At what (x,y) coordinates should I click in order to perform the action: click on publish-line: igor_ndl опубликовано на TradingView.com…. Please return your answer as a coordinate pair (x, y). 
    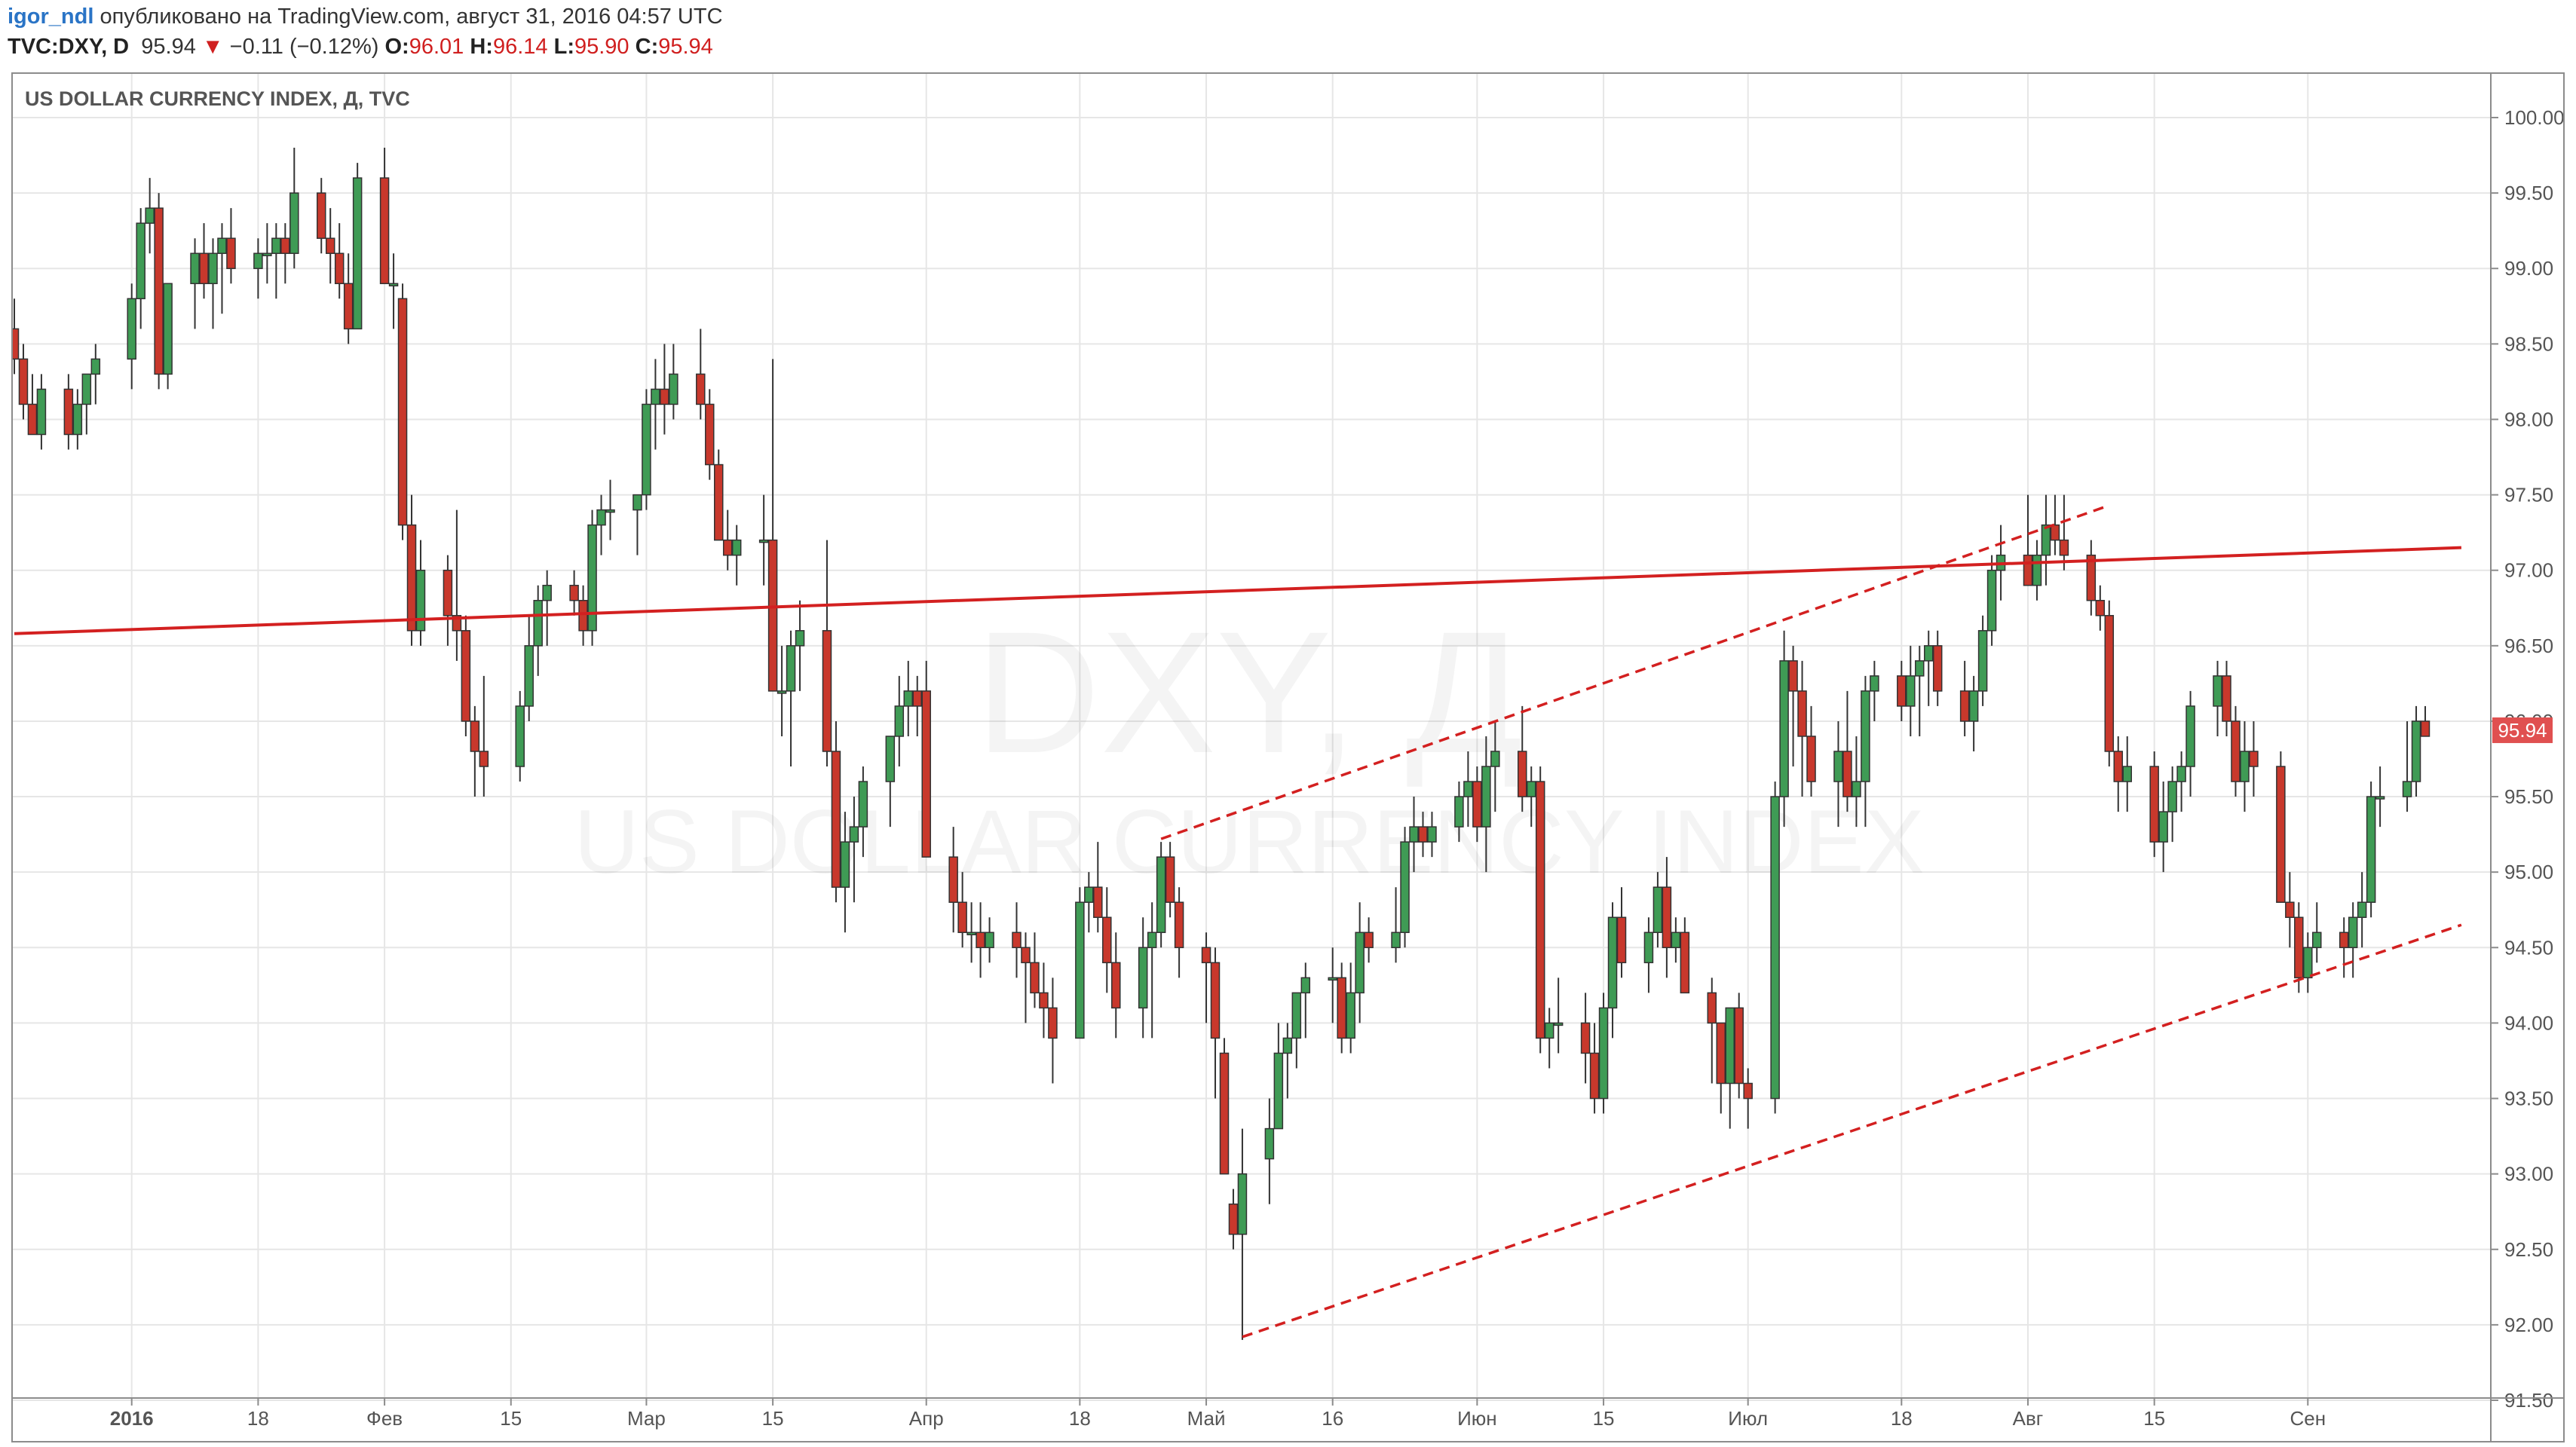
    Looking at the image, I should click on (365, 17).